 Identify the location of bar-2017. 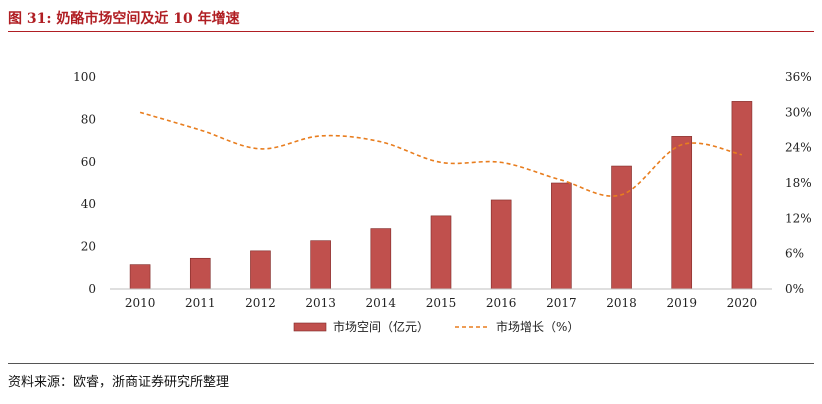
(561, 236).